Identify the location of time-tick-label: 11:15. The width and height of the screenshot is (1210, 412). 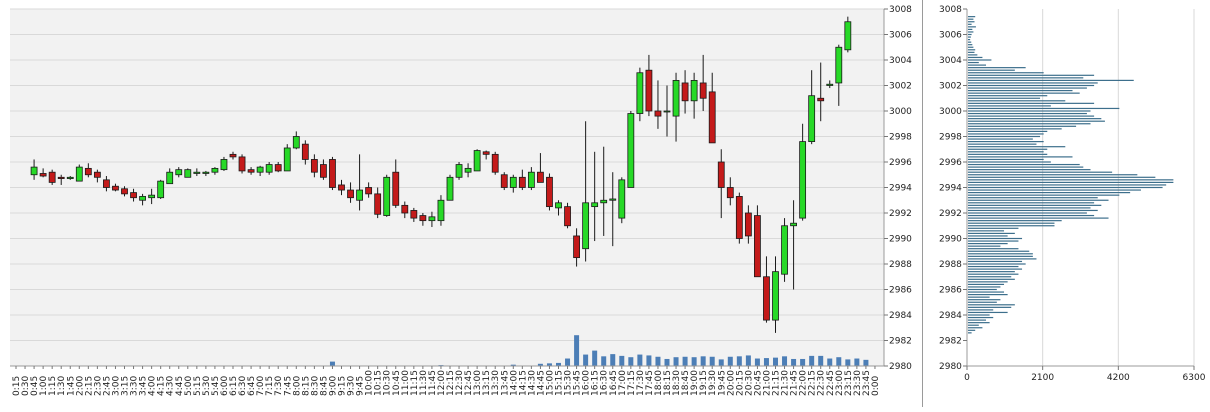
(415, 383).